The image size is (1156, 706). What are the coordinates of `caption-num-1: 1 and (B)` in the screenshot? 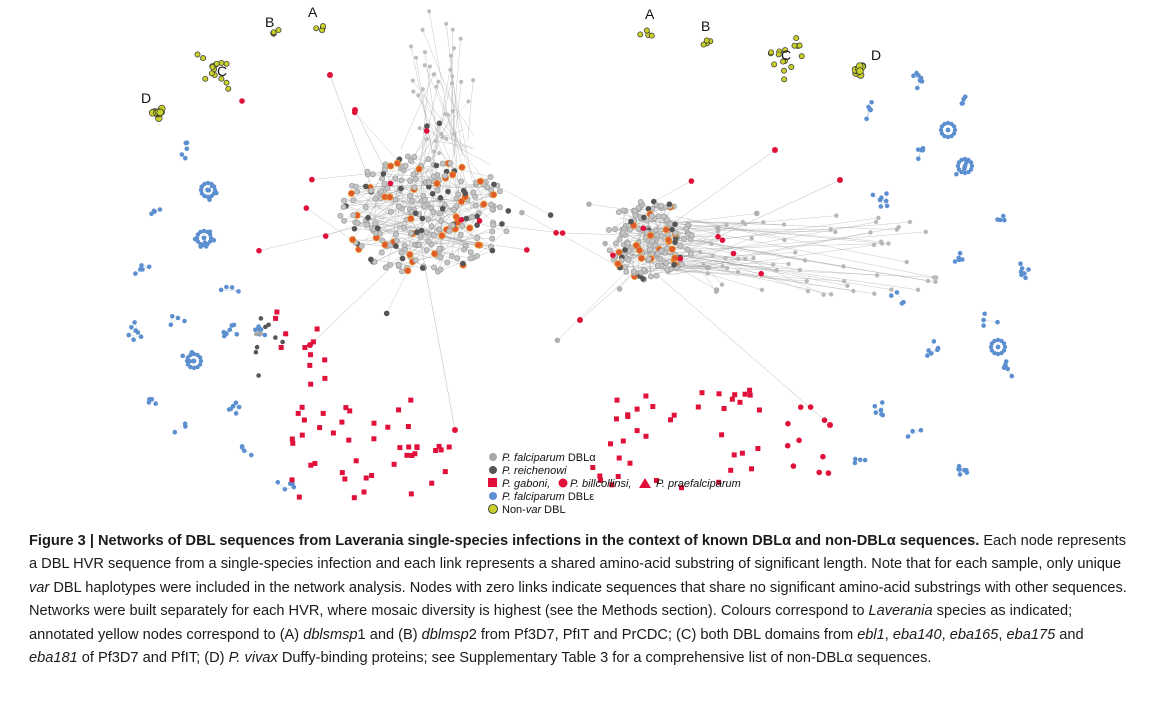 It's located at (389, 634).